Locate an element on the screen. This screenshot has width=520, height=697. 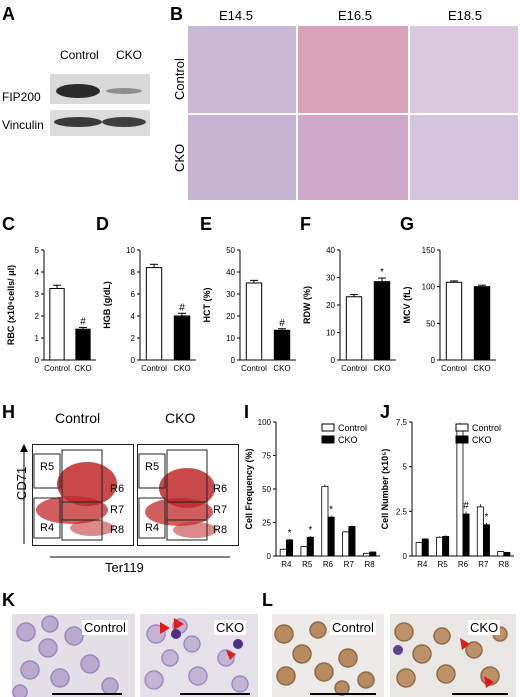
x-tick-label: R4 is located at coordinates (422, 564).